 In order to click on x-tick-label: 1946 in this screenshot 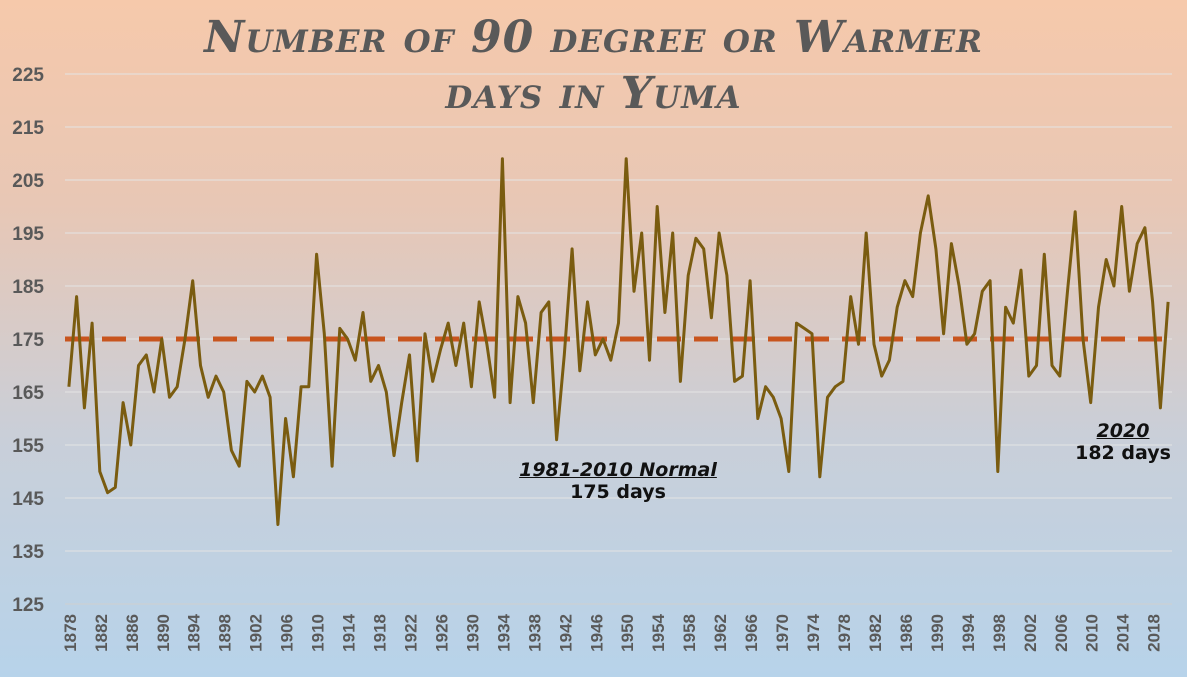, I will do `click(596, 633)`.